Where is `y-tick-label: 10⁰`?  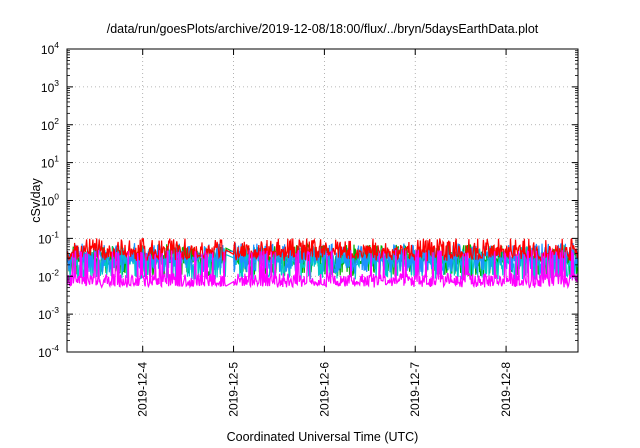 y-tick-label: 10⁰ is located at coordinates (50, 200).